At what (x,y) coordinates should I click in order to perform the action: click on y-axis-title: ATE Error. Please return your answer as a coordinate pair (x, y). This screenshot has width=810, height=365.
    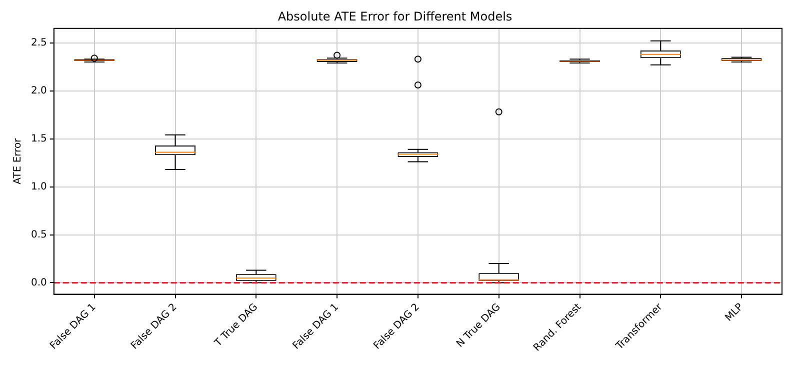
    Looking at the image, I should click on (18, 160).